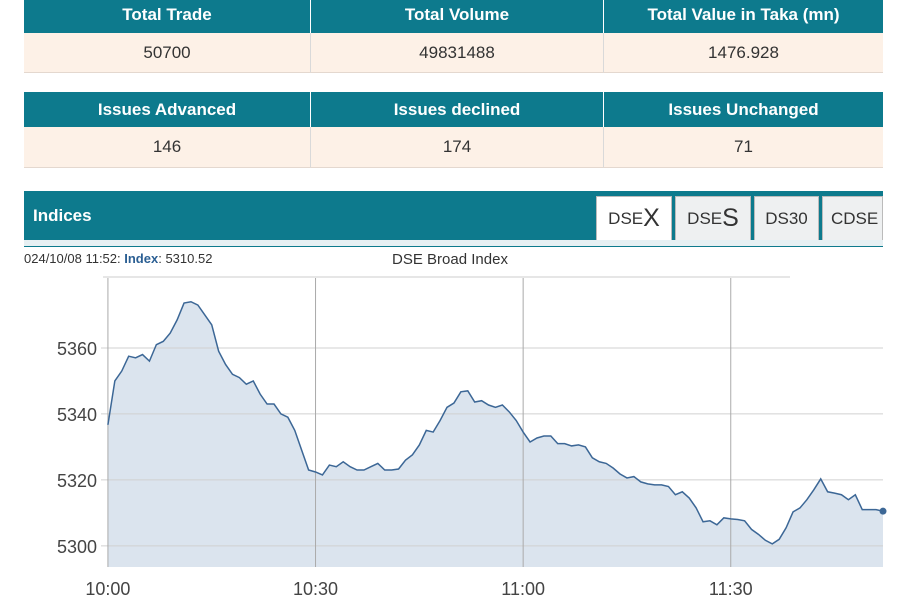 This screenshot has width=900, height=600. Describe the element at coordinates (167, 53) in the screenshot. I see `value-cell: 50700` at that location.